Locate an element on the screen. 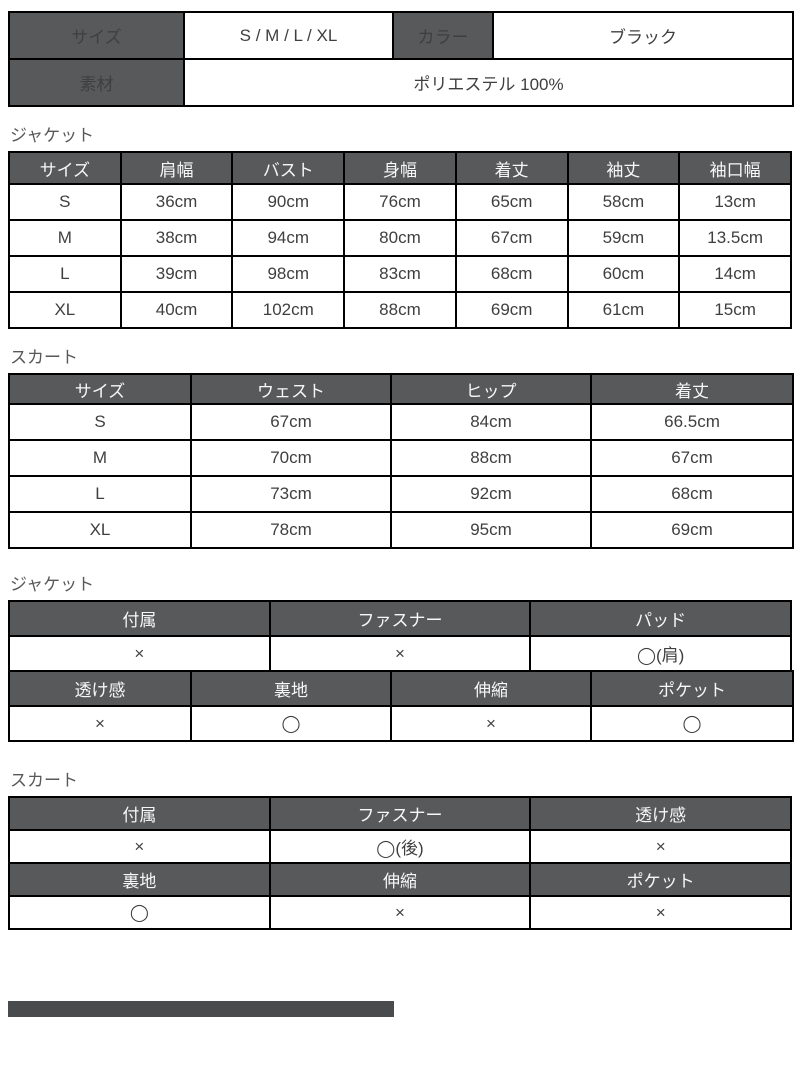 The image size is (800, 1067). measurement-cell: 83cm is located at coordinates (400, 274).